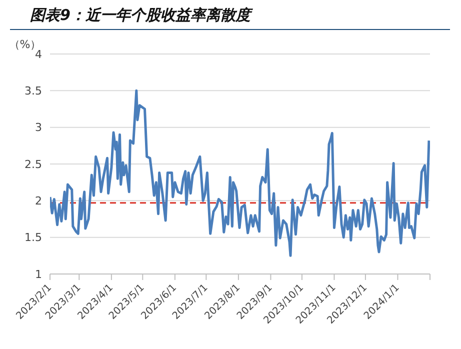 The height and width of the screenshot is (349, 461). I want to click on y-tick-label: 3, so click(38, 127).